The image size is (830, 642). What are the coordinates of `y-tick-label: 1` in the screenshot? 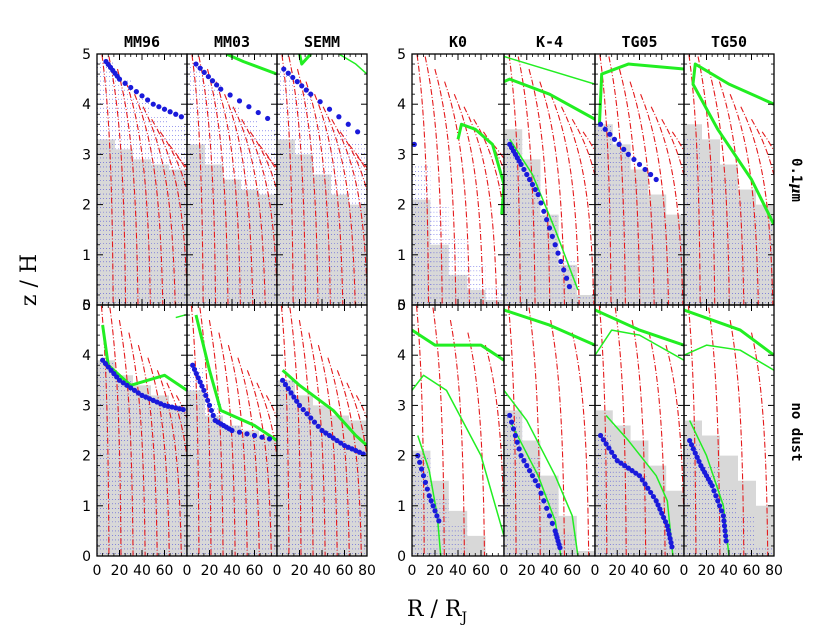 It's located at (401, 507).